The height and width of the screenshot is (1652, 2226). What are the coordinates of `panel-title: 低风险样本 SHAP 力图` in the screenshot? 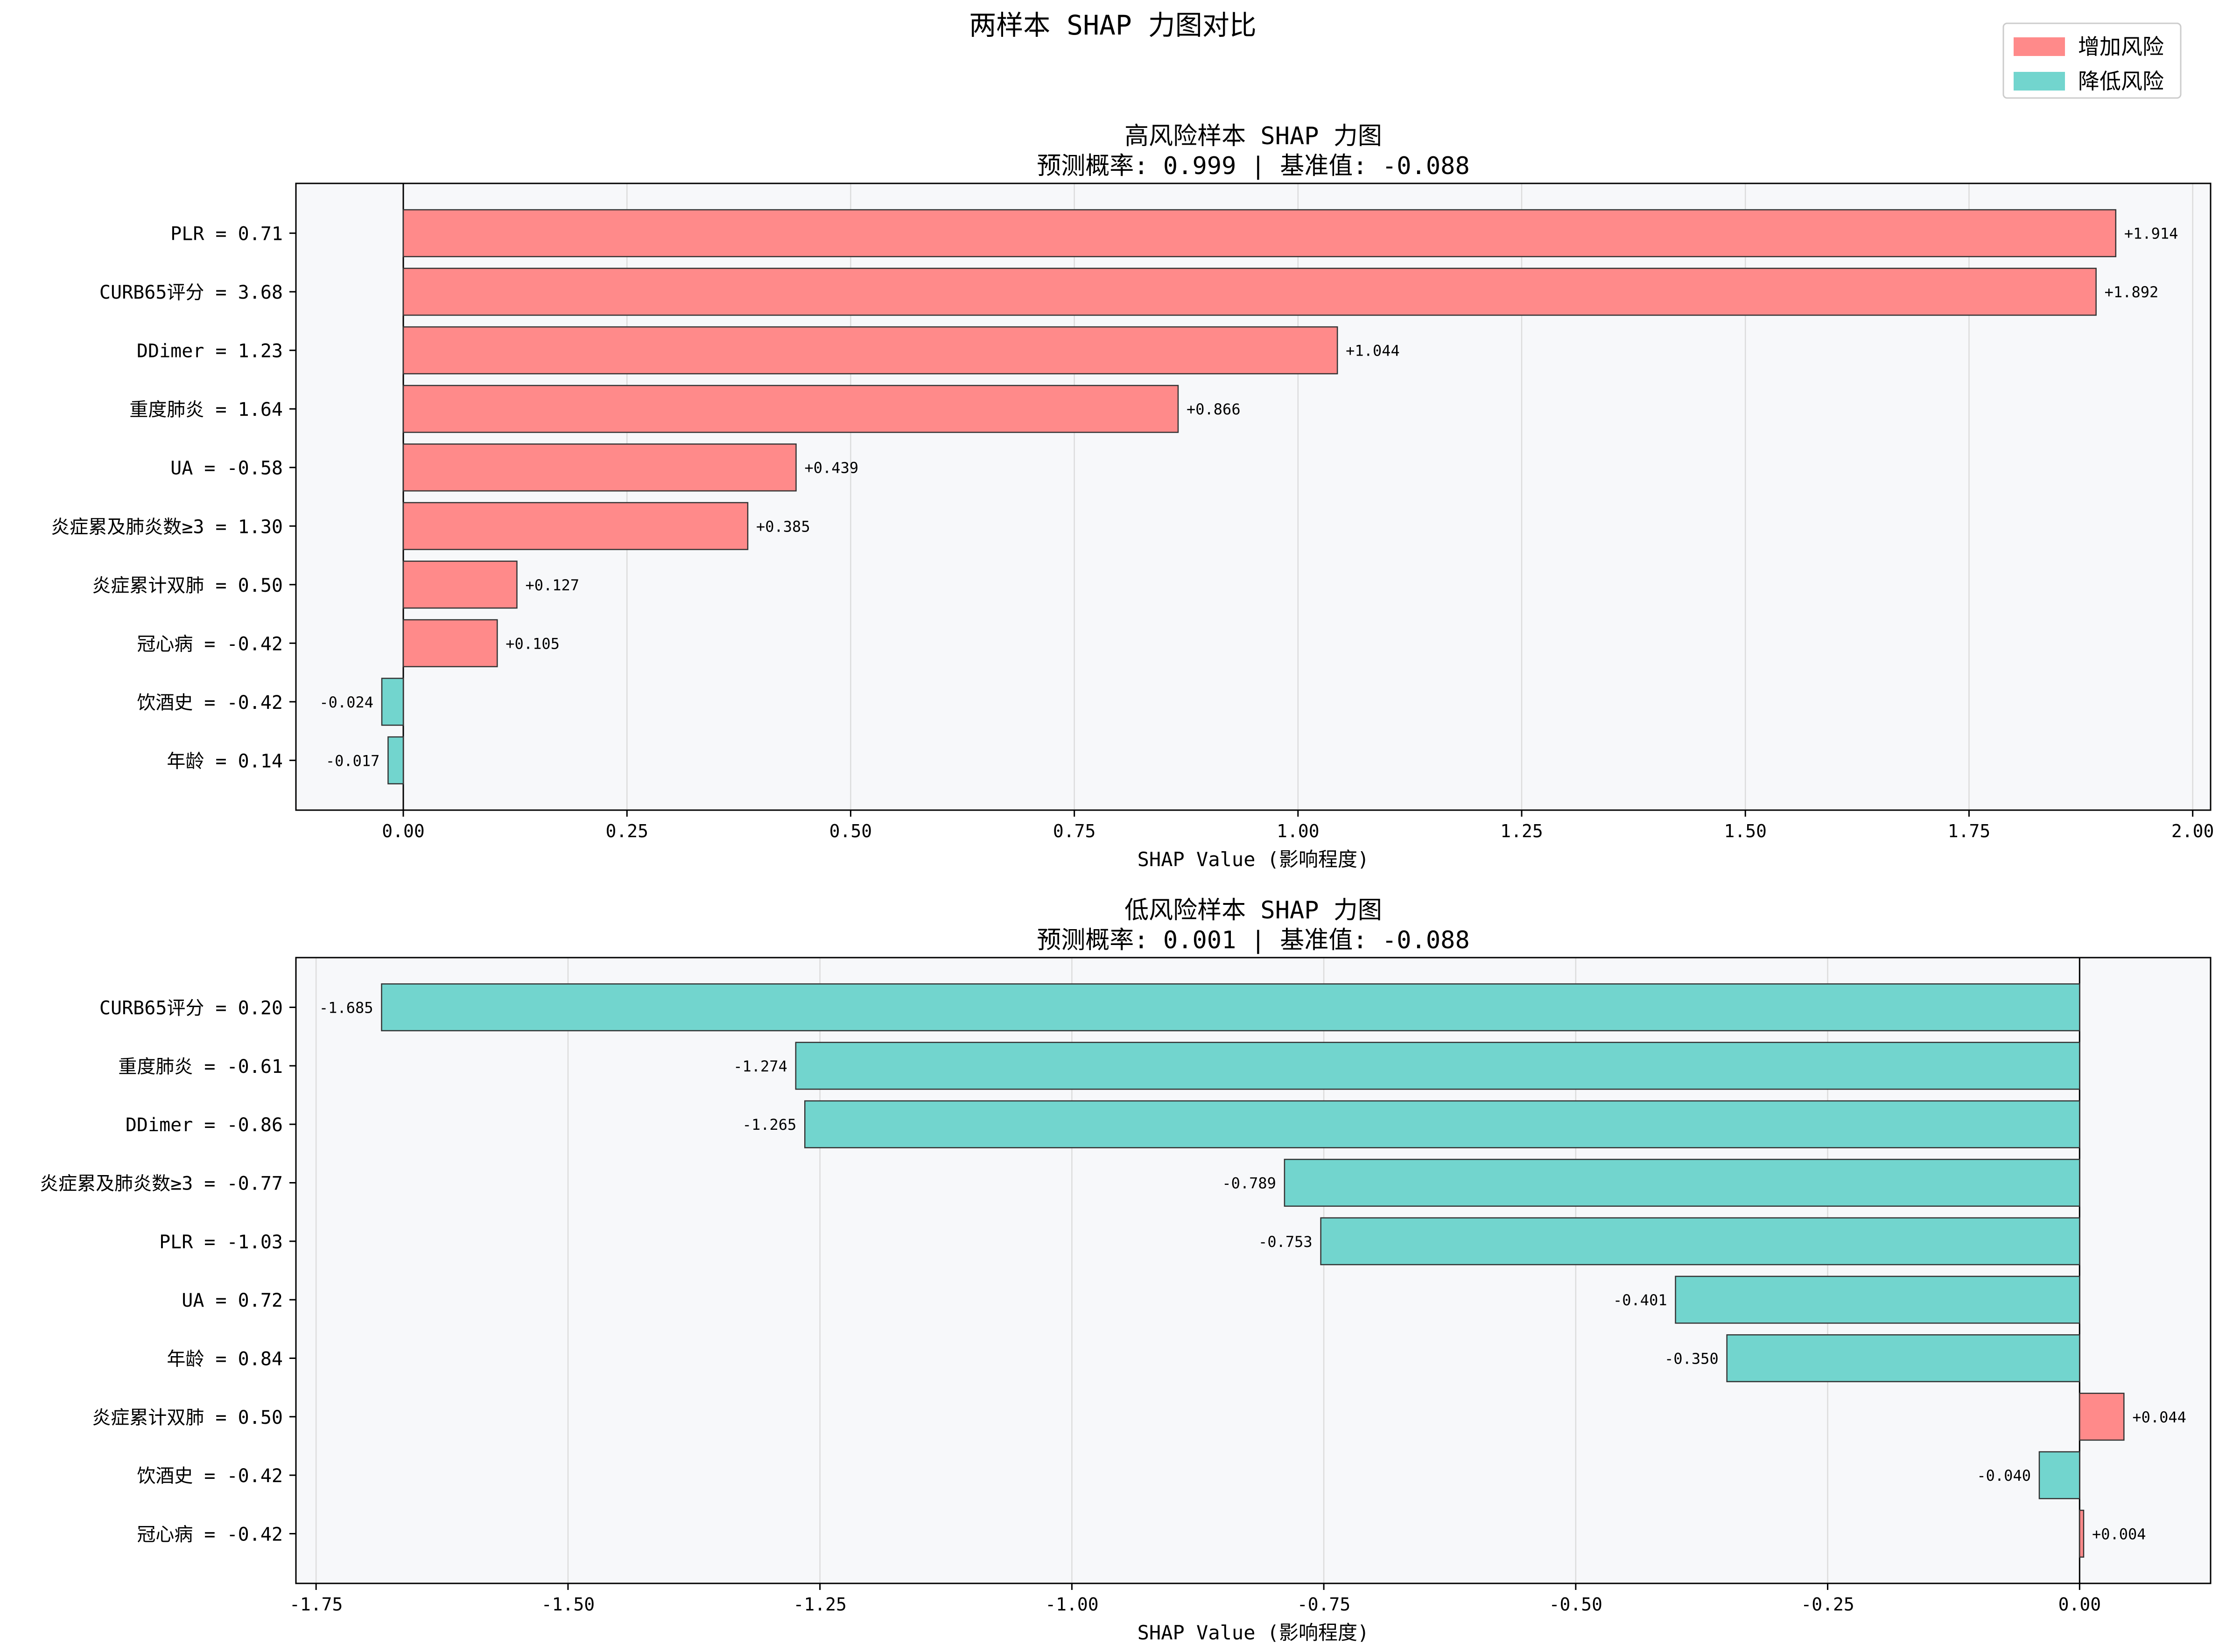 It's located at (1253, 910).